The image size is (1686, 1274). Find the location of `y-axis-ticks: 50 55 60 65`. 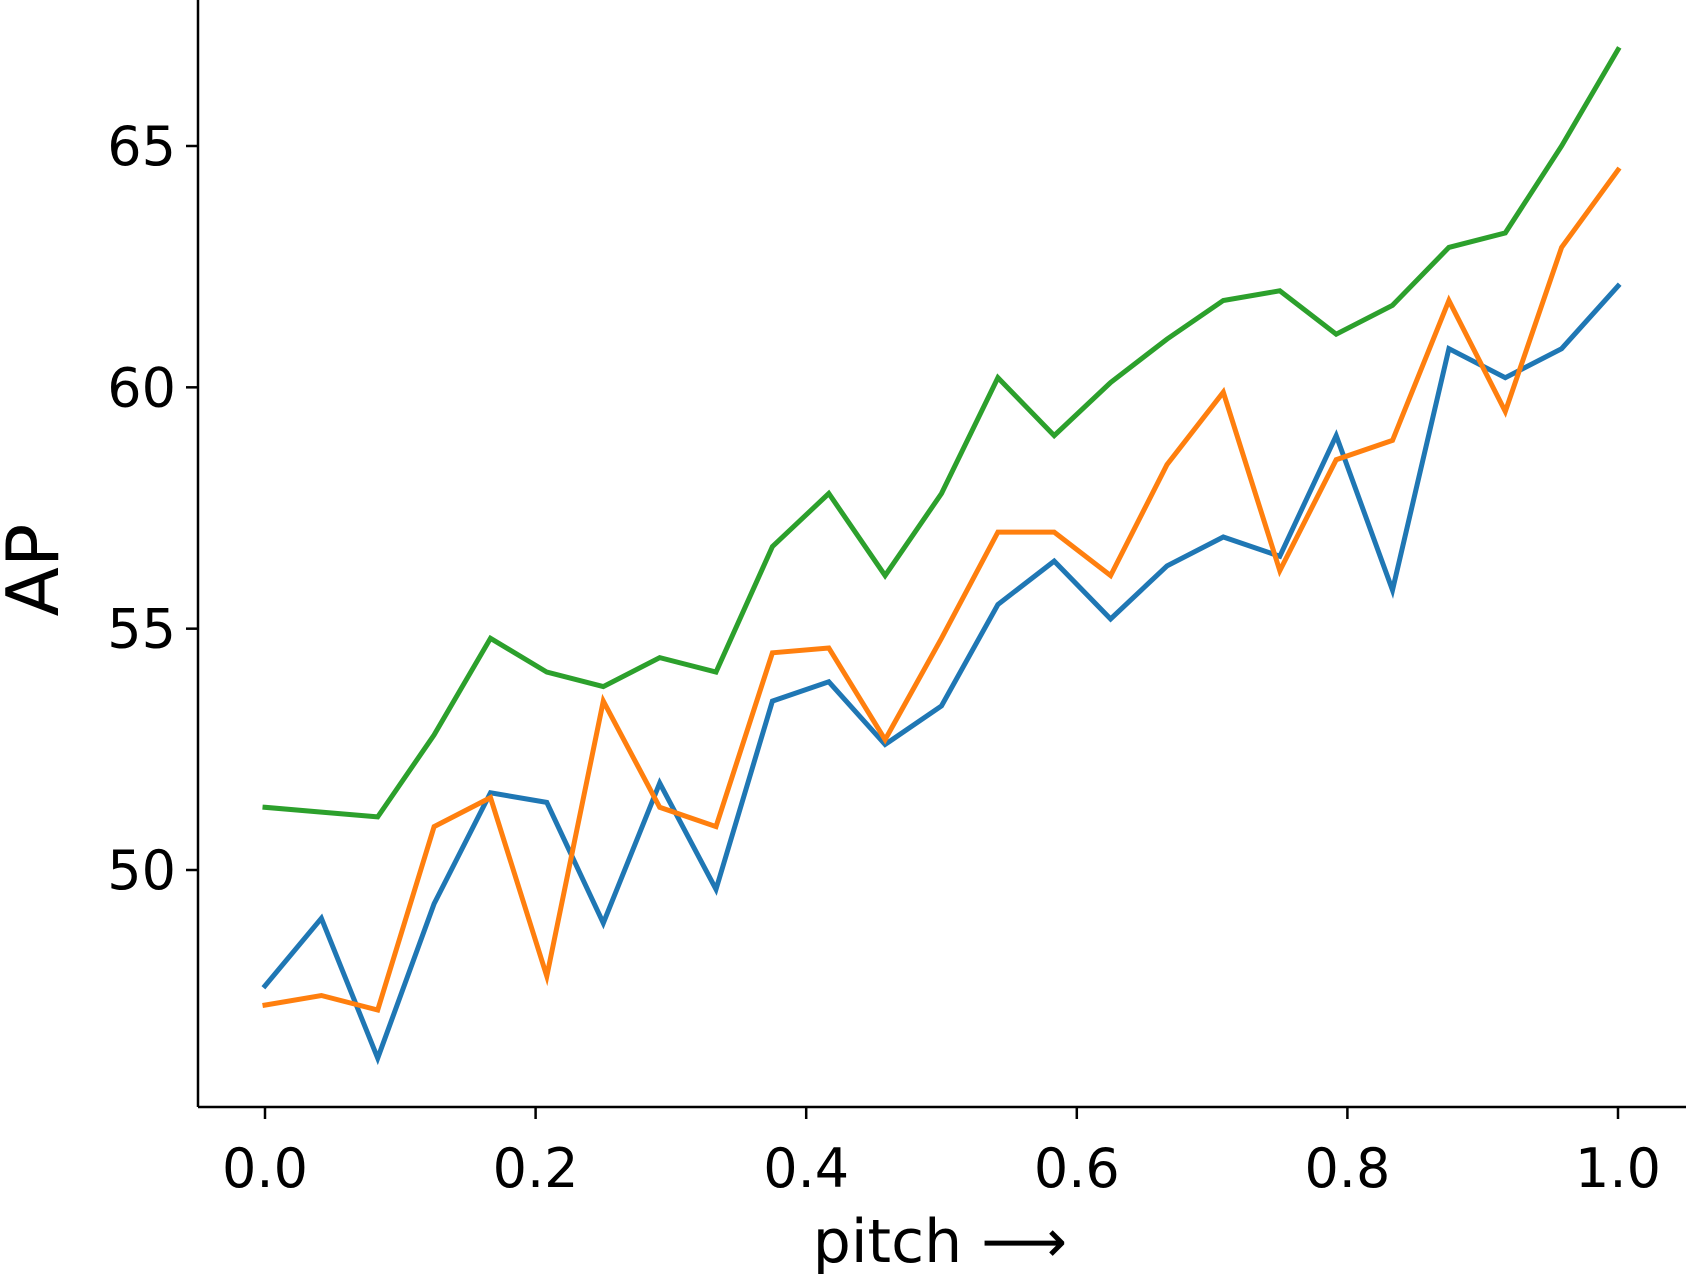

y-axis-ticks: 50 55 60 65 is located at coordinates (152, 508).